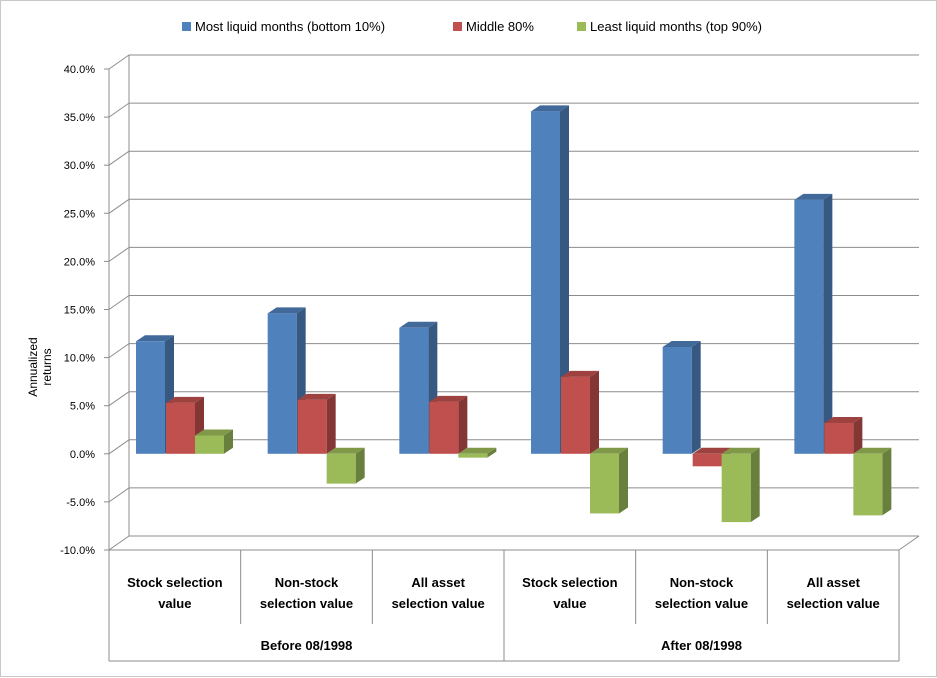 This screenshot has width=937, height=678. Describe the element at coordinates (174, 603) in the screenshot. I see `category-label-line2: value` at that location.